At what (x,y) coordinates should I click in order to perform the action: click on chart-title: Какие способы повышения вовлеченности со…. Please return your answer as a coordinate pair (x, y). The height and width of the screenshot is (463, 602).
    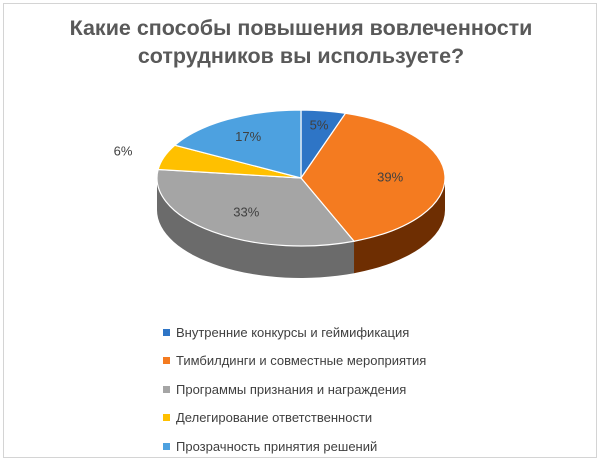
    Looking at the image, I should click on (301, 42).